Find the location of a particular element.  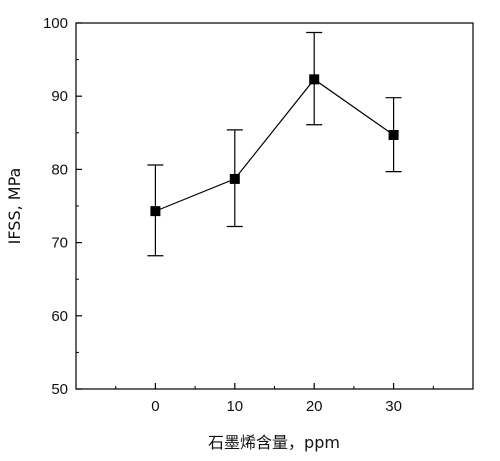

x-tick-label: 10 is located at coordinates (234, 406).